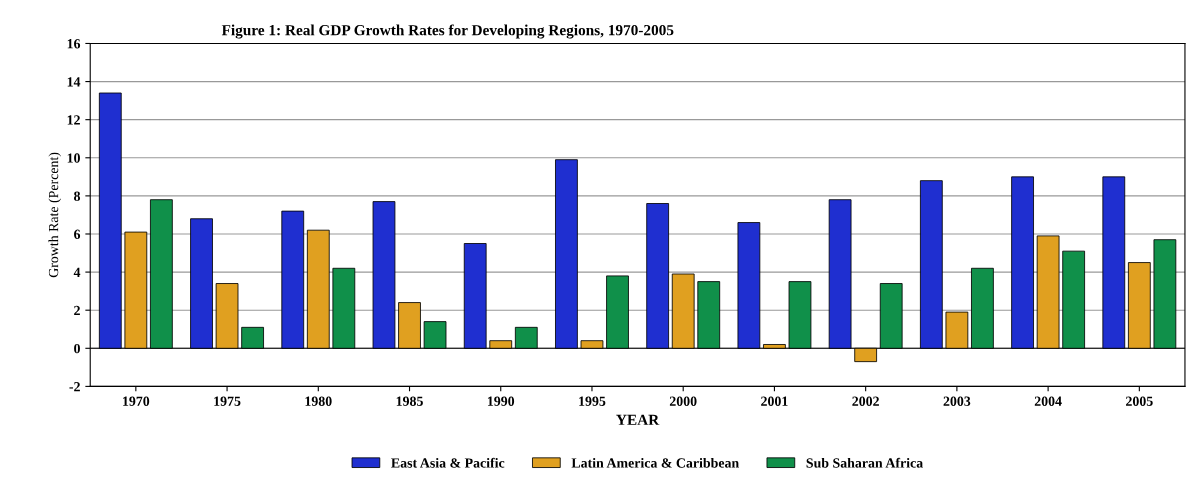 The width and height of the screenshot is (1203, 483). I want to click on x-tick-label: 1990, so click(501, 401).